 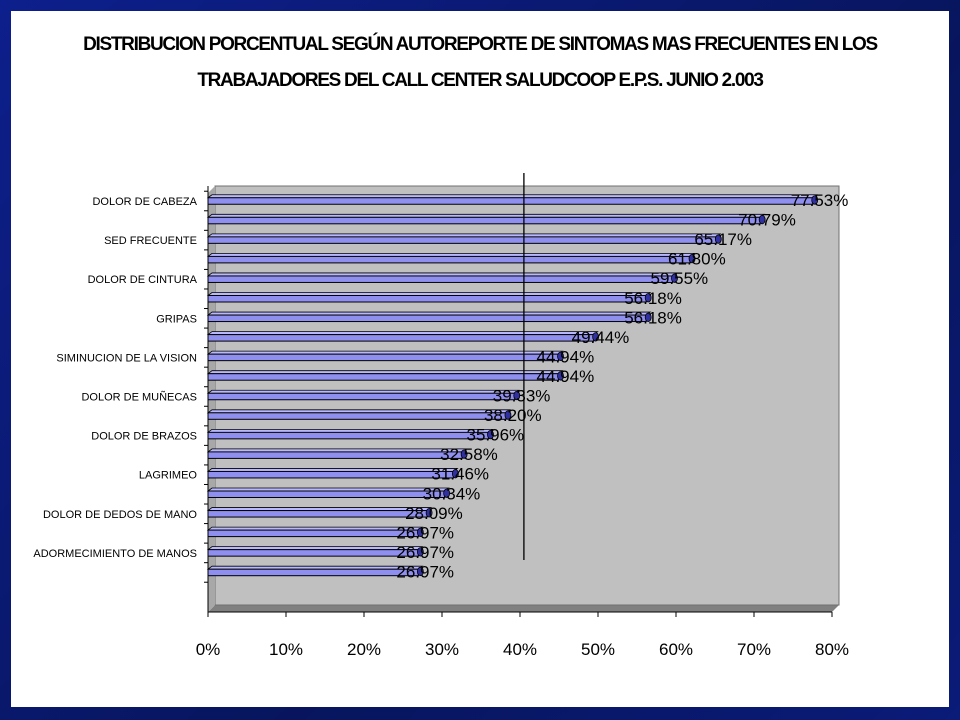 I want to click on data-label: 39.33%, so click(x=522, y=396).